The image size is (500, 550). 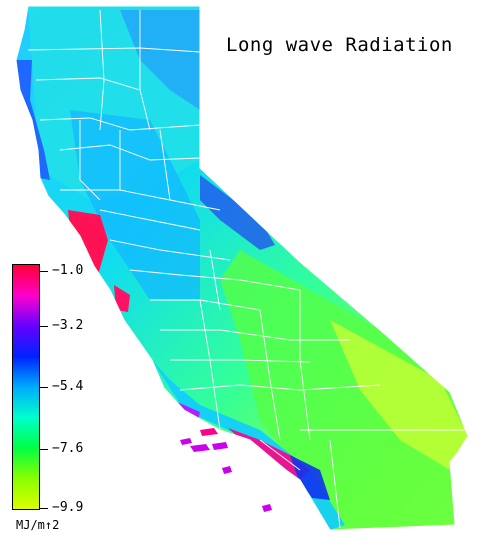 What do you see at coordinates (339, 45) in the screenshot?
I see `map-title: Long wave Radiation` at bounding box center [339, 45].